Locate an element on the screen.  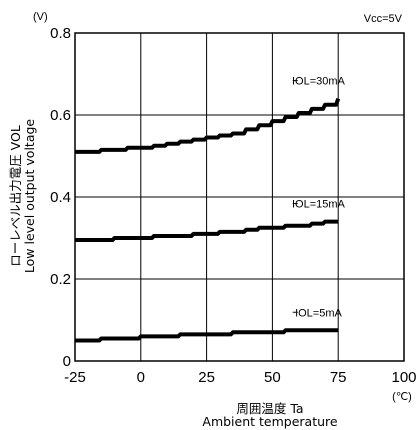
y-tick-label: 0.2 is located at coordinates (60, 279).